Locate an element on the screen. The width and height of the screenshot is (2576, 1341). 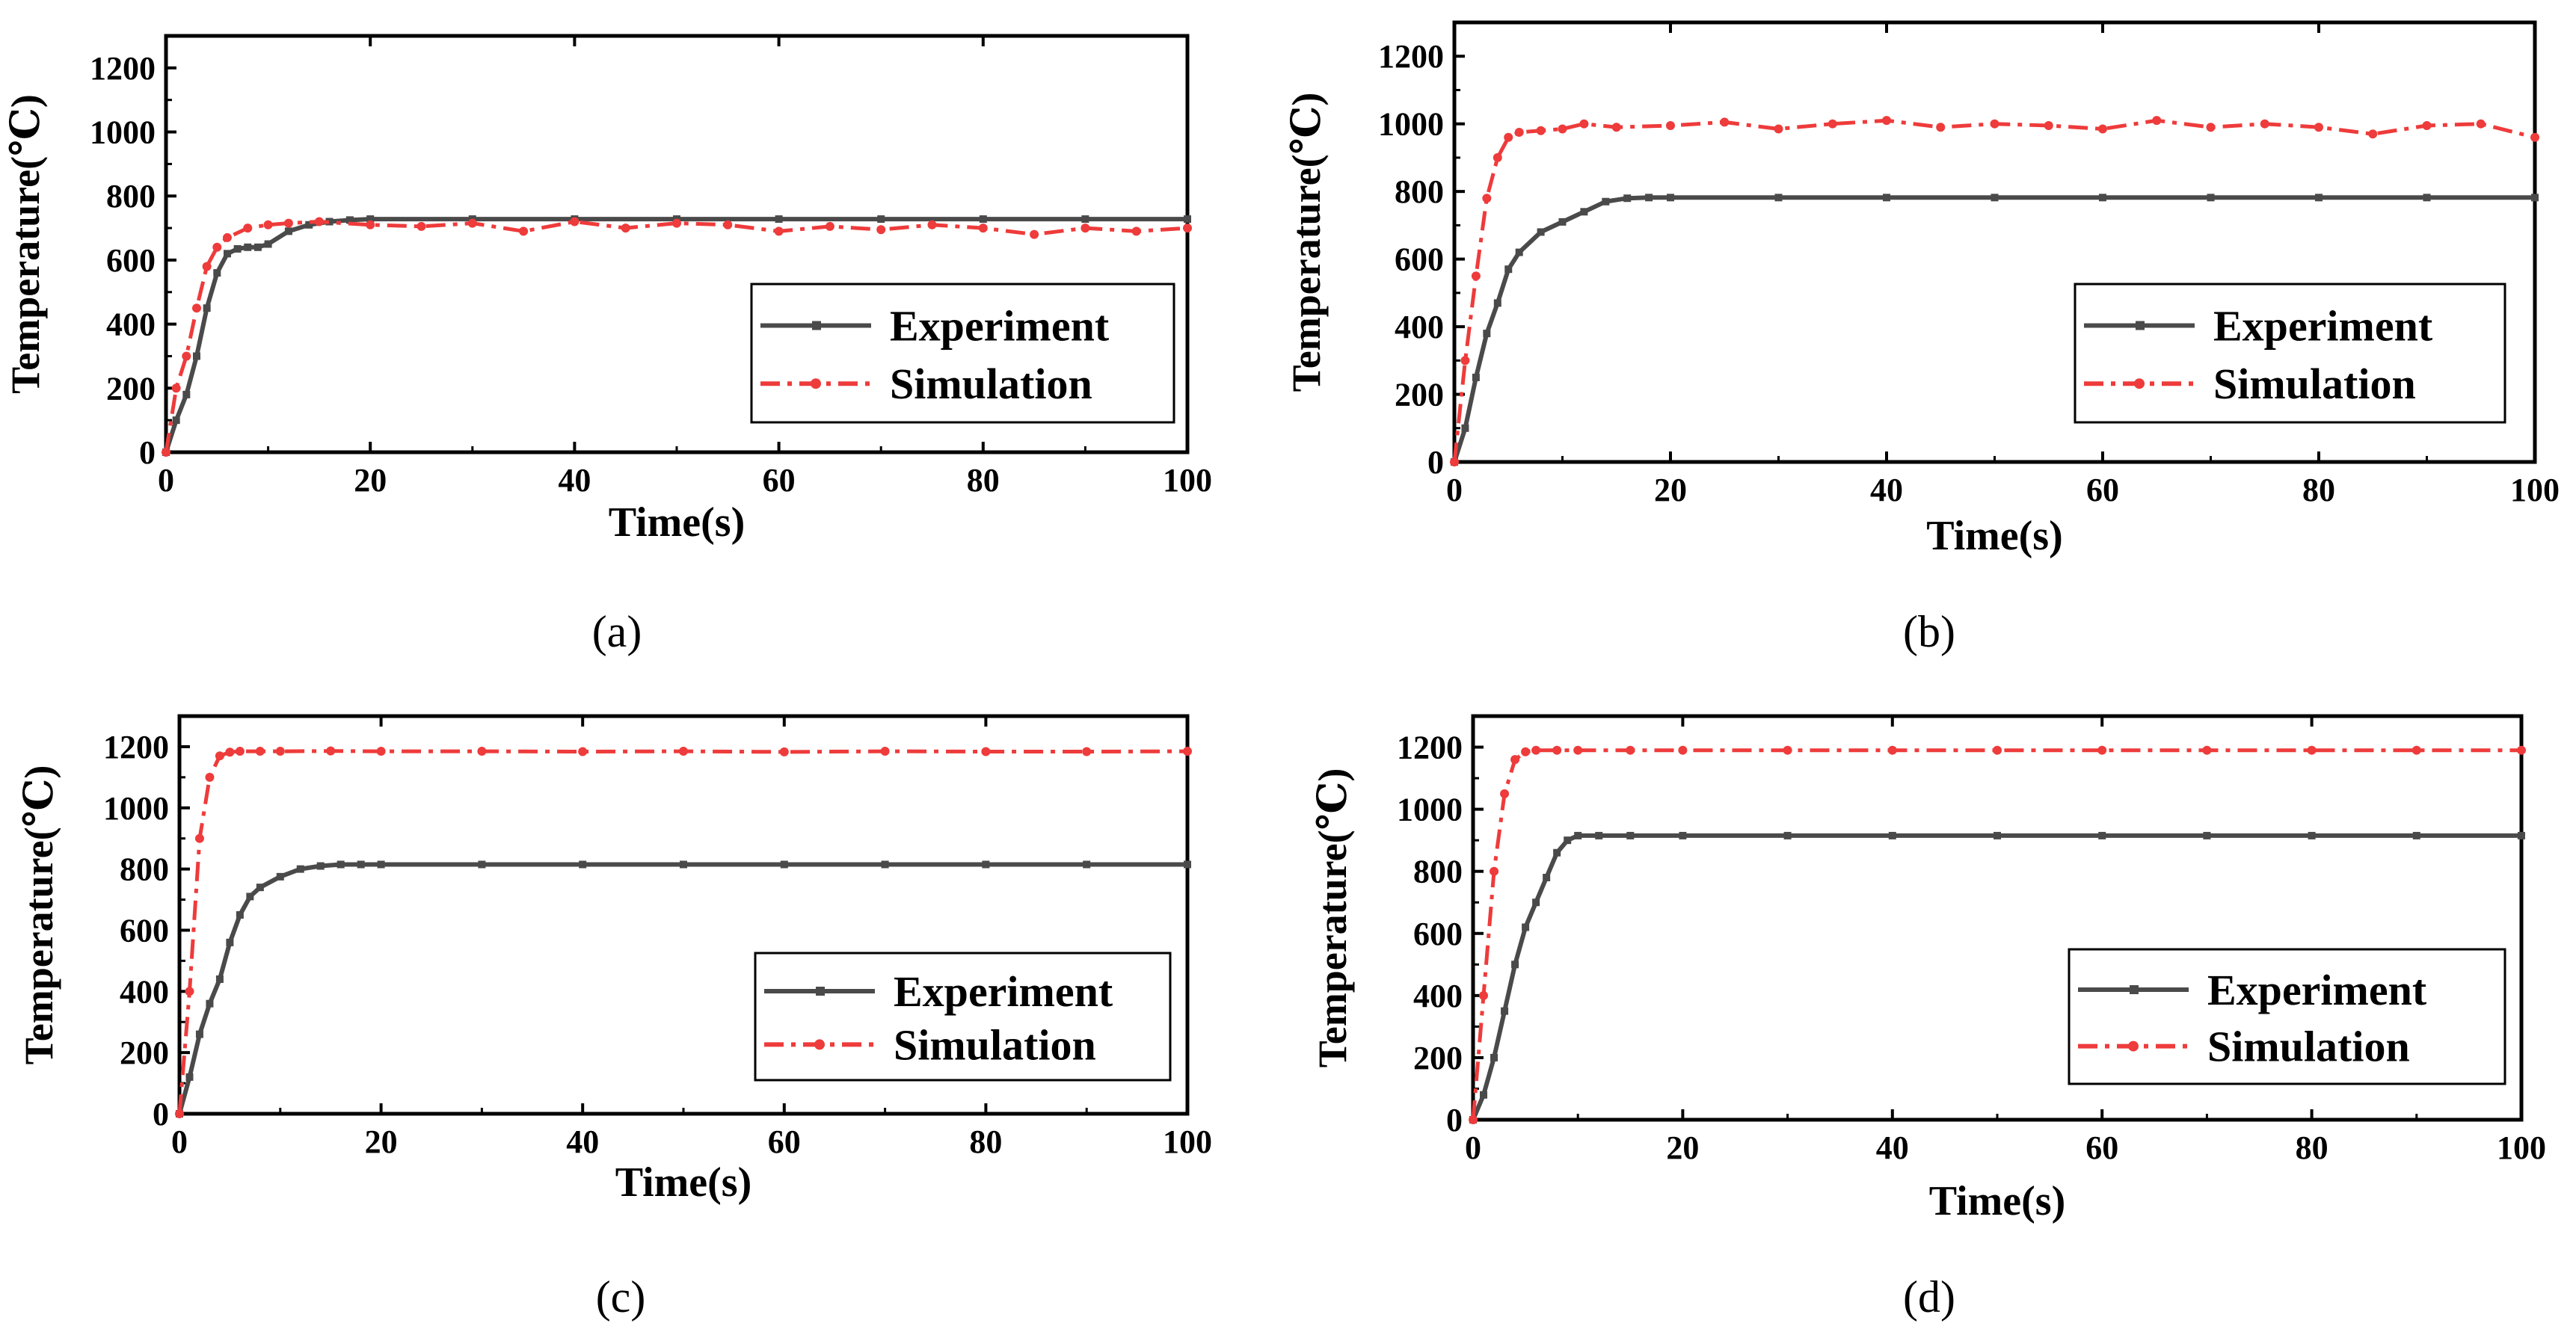
y-tick-label: 600 is located at coordinates (131, 260).